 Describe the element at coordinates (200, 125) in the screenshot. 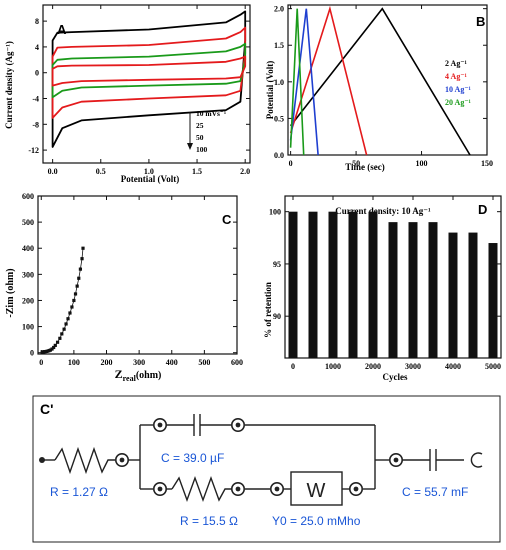

I see `panel-a-legend-entry: 25` at that location.